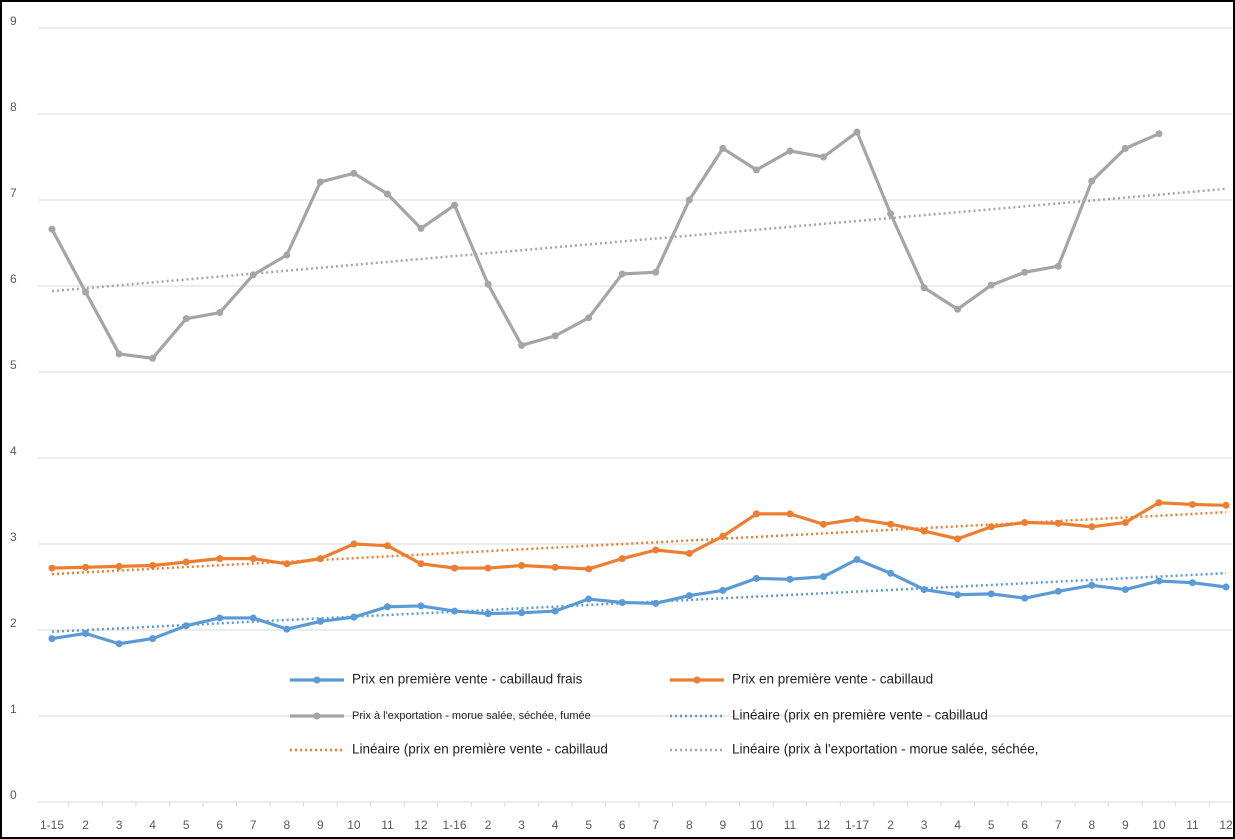  Describe the element at coordinates (957, 825) in the screenshot. I see `x-tick-label: 4` at that location.